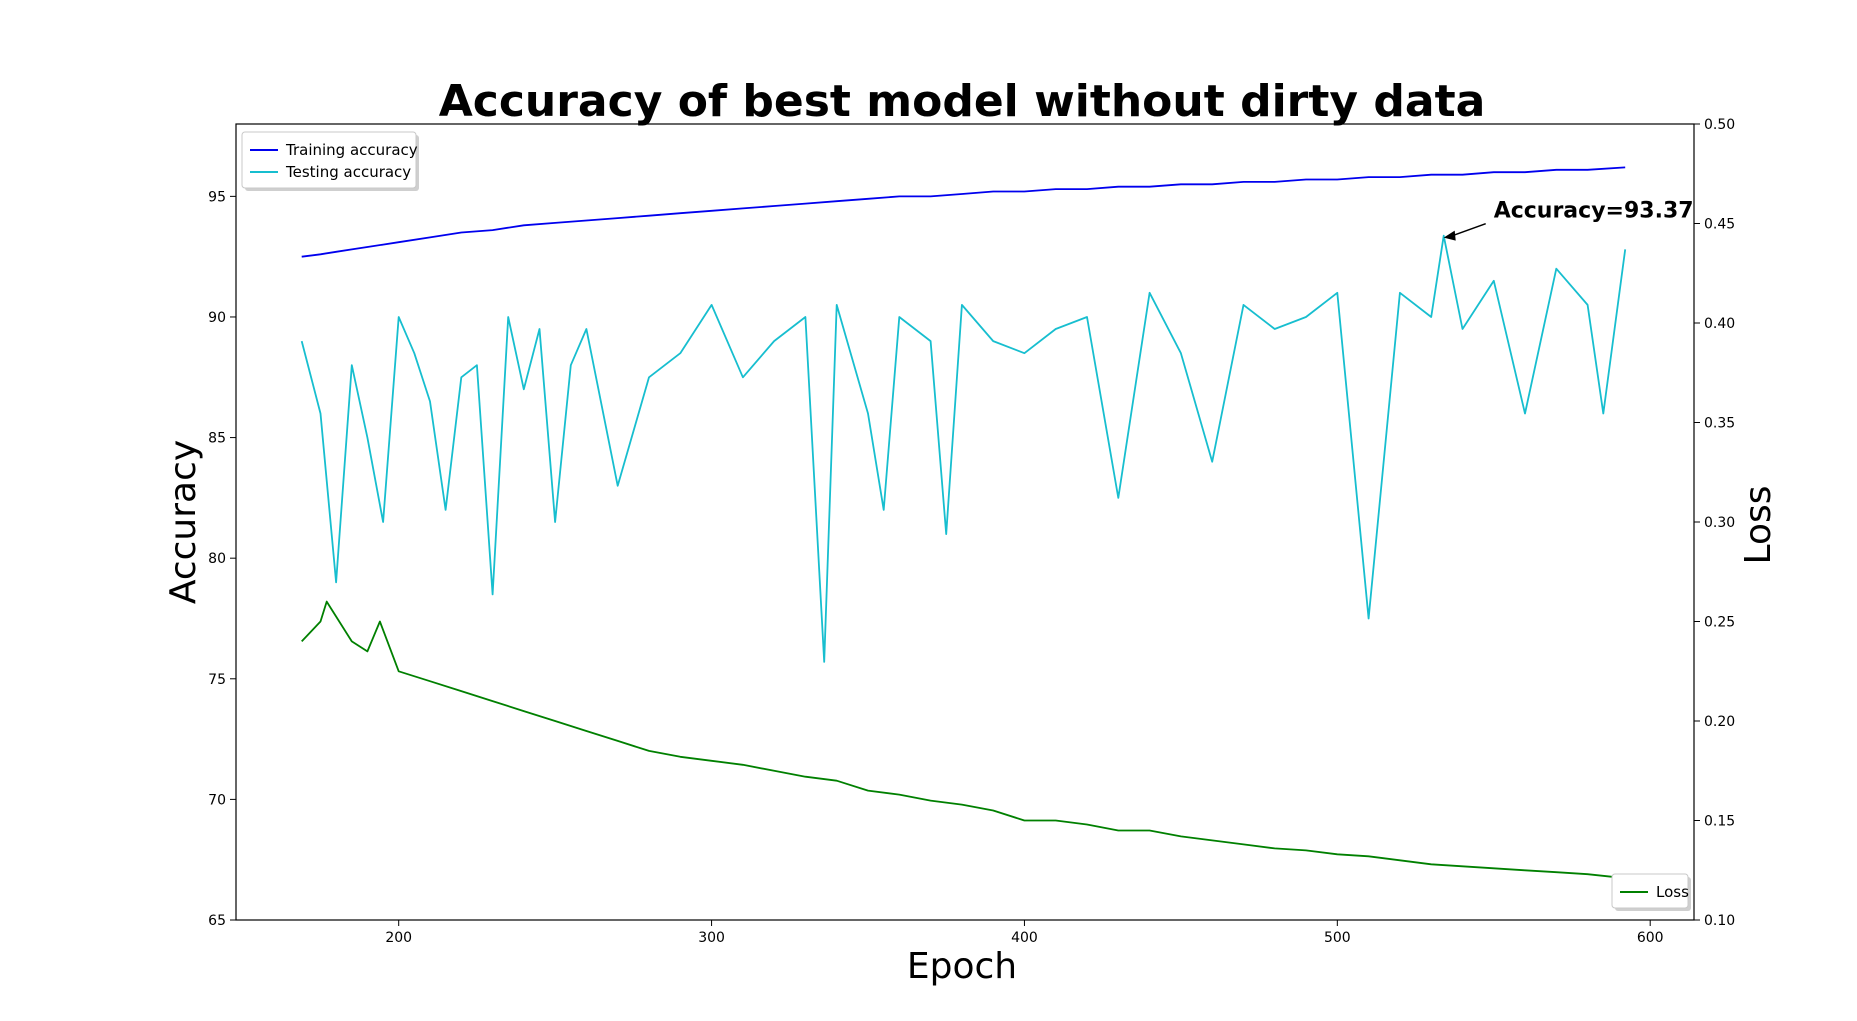  I want to click on x-tick-label: 400, so click(1024, 938).